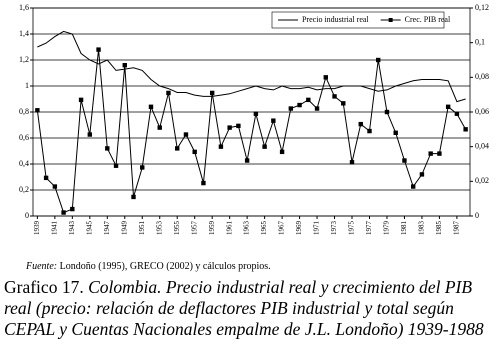 The width and height of the screenshot is (502, 348). Describe the element at coordinates (334, 228) in the screenshot. I see `x-tick-label: 1973` at that location.